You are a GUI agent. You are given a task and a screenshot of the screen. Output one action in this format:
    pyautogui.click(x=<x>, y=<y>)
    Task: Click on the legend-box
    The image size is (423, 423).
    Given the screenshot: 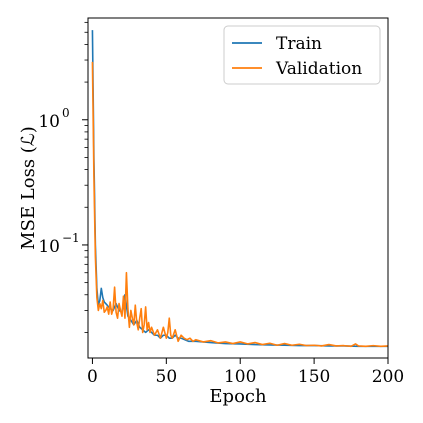 What is the action you would take?
    pyautogui.click(x=302, y=55)
    